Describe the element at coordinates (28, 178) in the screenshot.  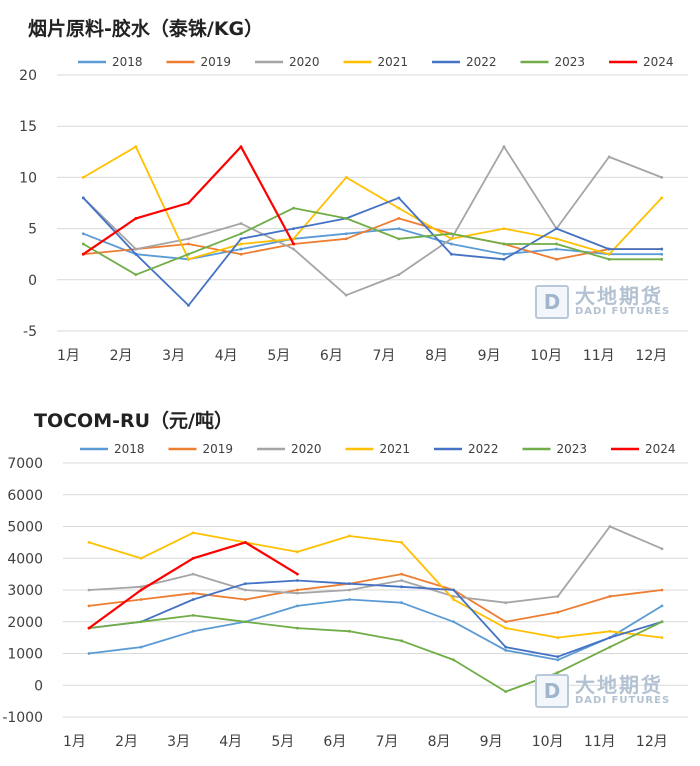
I see `y-tick-label: 10` at that location.